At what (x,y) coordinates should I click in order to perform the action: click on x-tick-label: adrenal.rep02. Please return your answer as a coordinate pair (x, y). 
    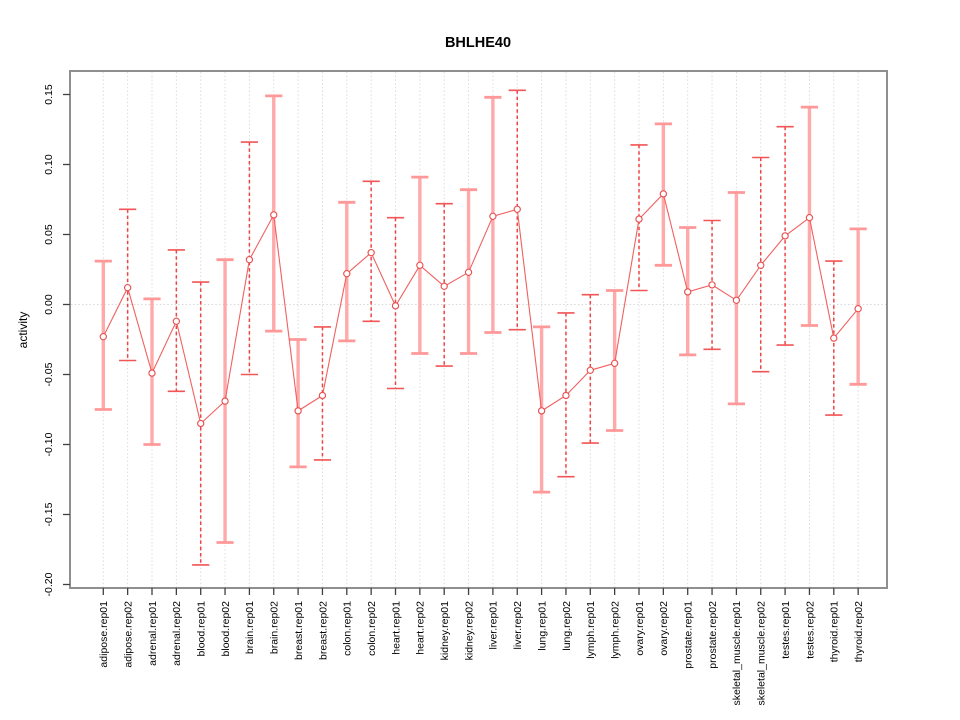
    Looking at the image, I should click on (177, 633).